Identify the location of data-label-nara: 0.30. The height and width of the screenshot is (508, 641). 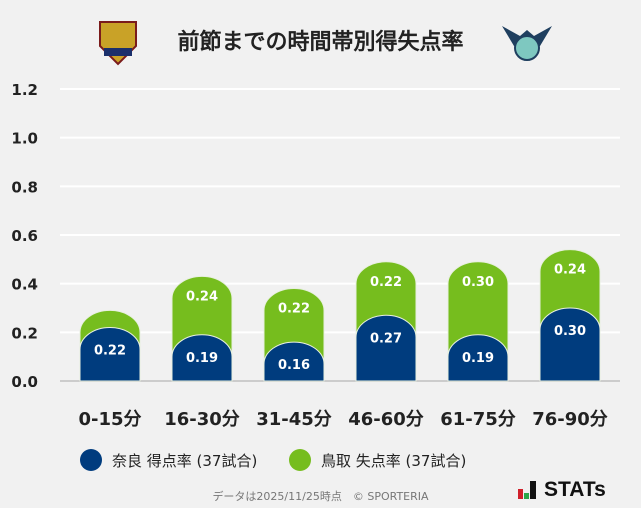
(570, 331).